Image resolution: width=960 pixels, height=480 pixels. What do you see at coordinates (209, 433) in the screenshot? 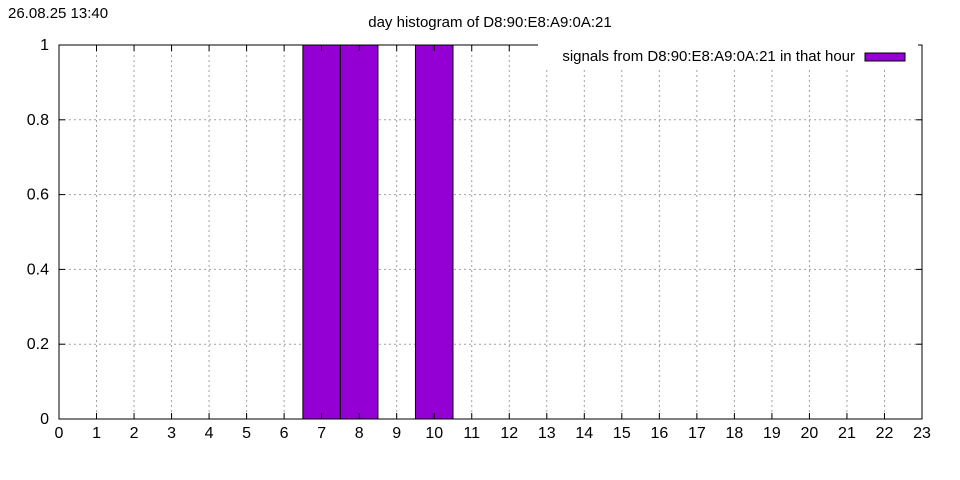
I see `x-tick-label: 4` at bounding box center [209, 433].